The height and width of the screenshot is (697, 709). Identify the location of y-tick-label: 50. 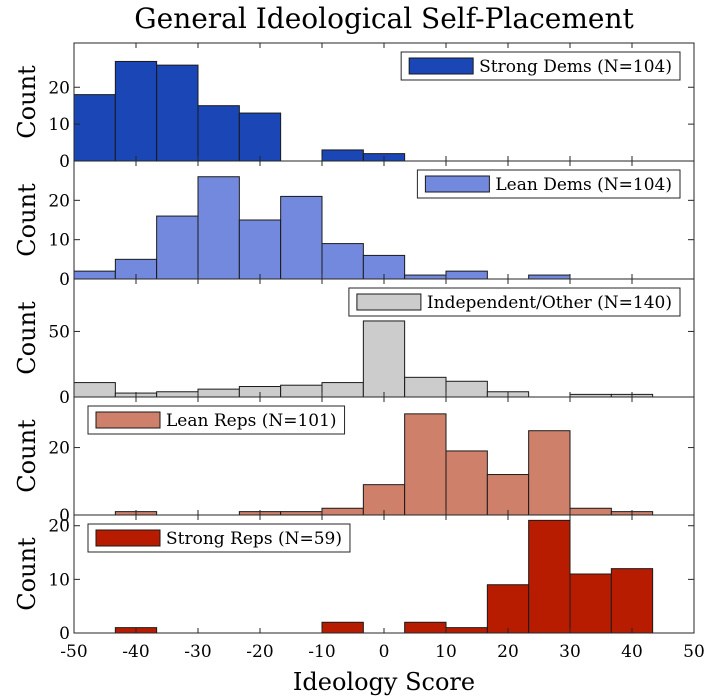
(59, 332).